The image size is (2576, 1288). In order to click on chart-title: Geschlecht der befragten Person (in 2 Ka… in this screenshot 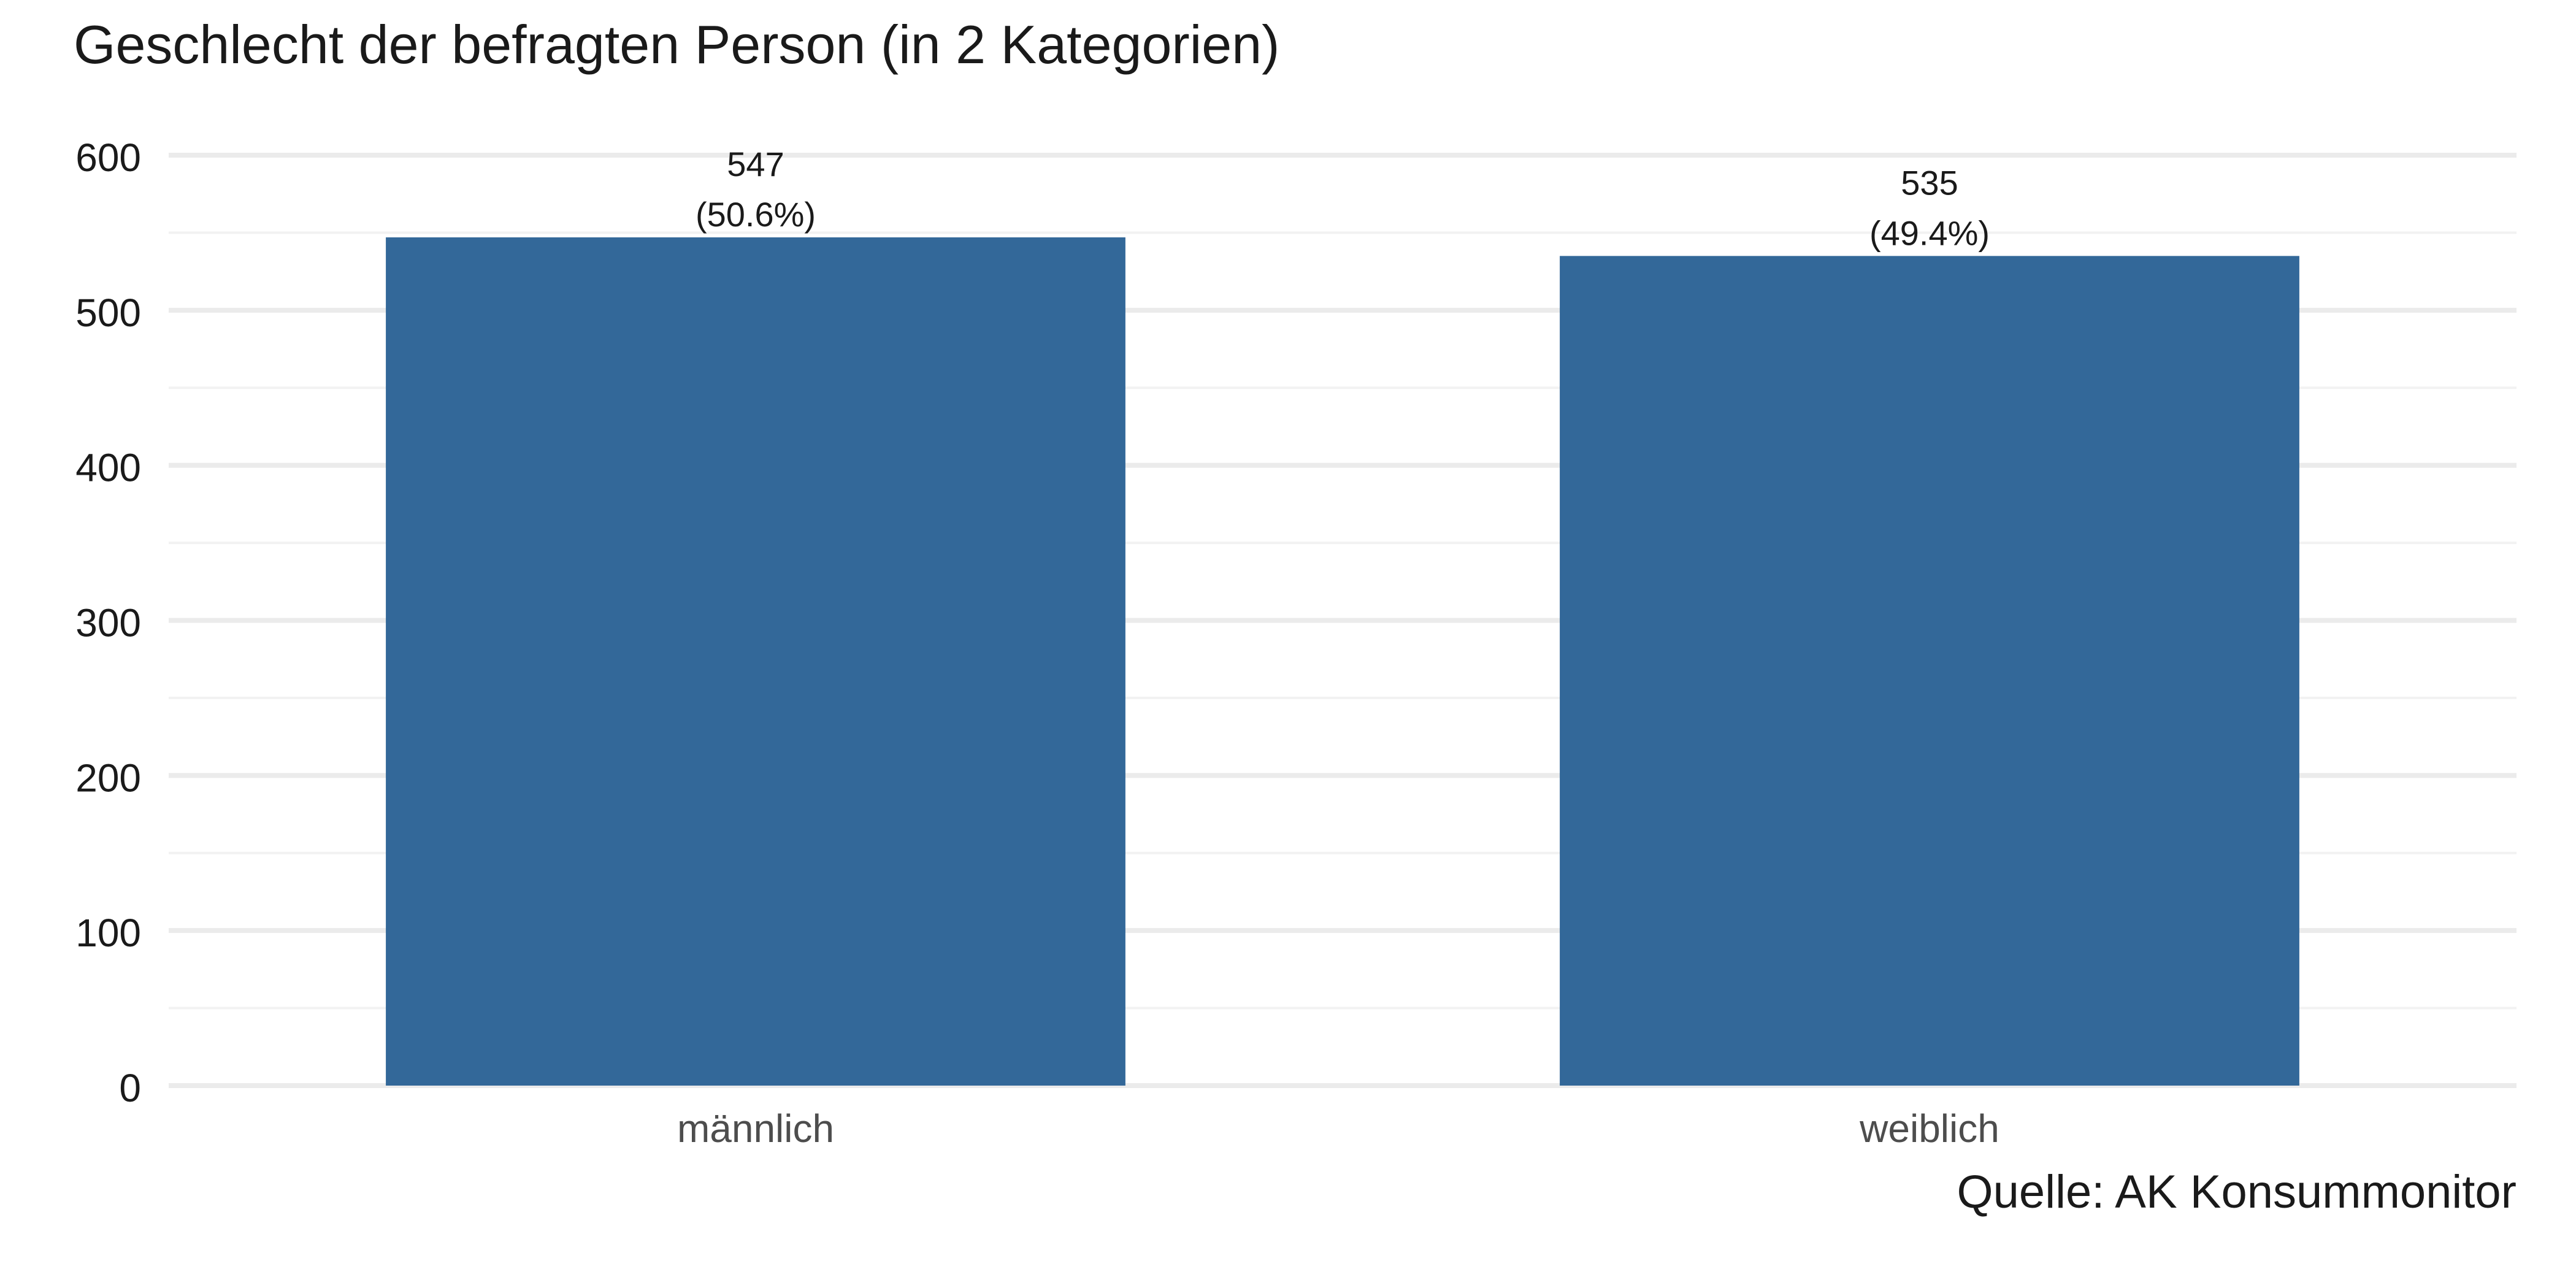, I will do `click(677, 44)`.